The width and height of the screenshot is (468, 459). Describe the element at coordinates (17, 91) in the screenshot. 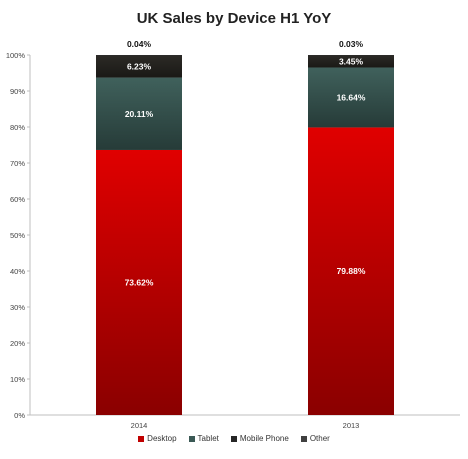

I see `y-tick-label: 90%` at that location.